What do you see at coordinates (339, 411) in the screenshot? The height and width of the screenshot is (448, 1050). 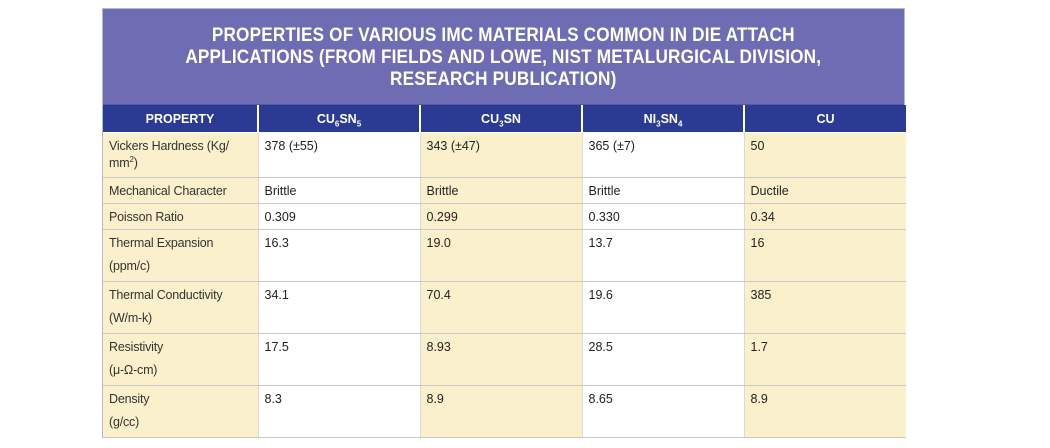 I see `value-cell: 8.3` at bounding box center [339, 411].